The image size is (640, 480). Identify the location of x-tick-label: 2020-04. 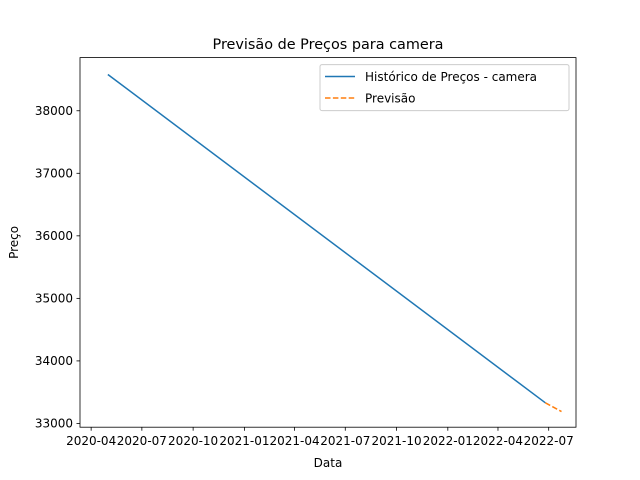
(91, 441).